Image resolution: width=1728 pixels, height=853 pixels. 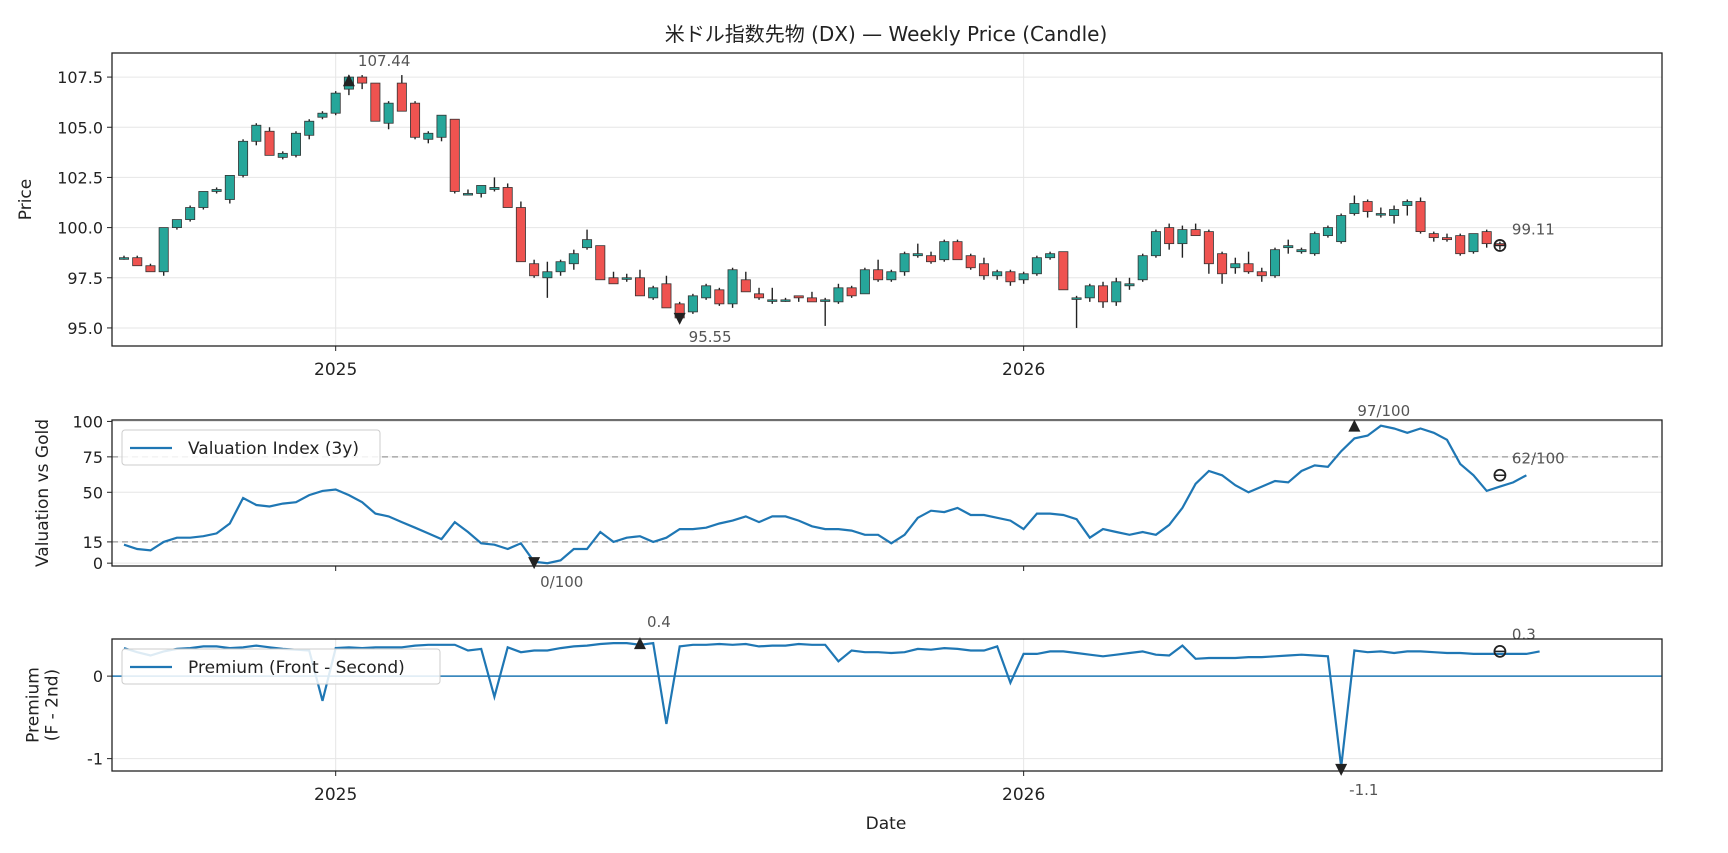 What do you see at coordinates (26, 199) in the screenshot?
I see `y-axis-label: Price` at bounding box center [26, 199].